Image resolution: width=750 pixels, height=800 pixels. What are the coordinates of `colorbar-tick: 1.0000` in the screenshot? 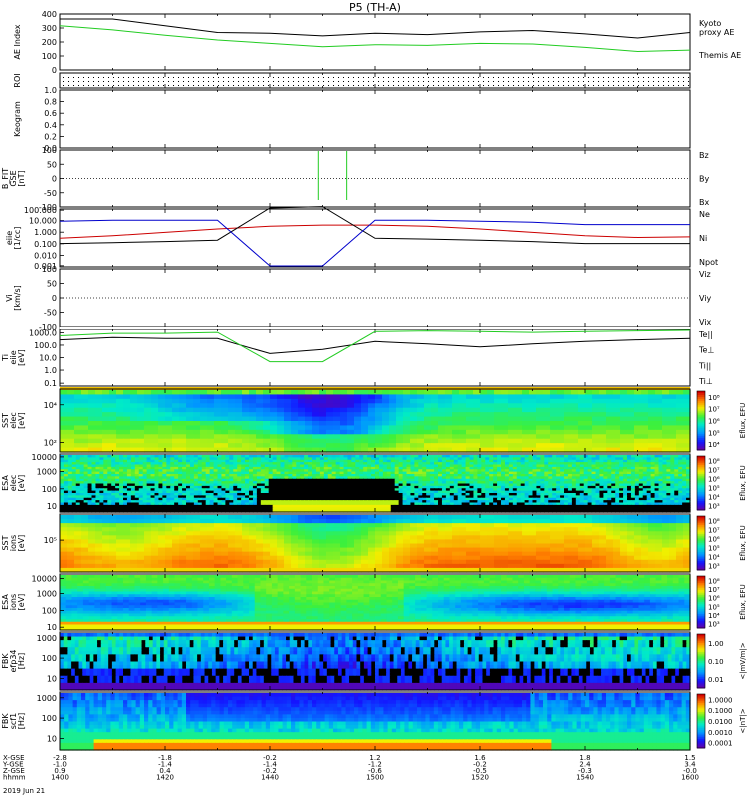 It's located at (720, 700).